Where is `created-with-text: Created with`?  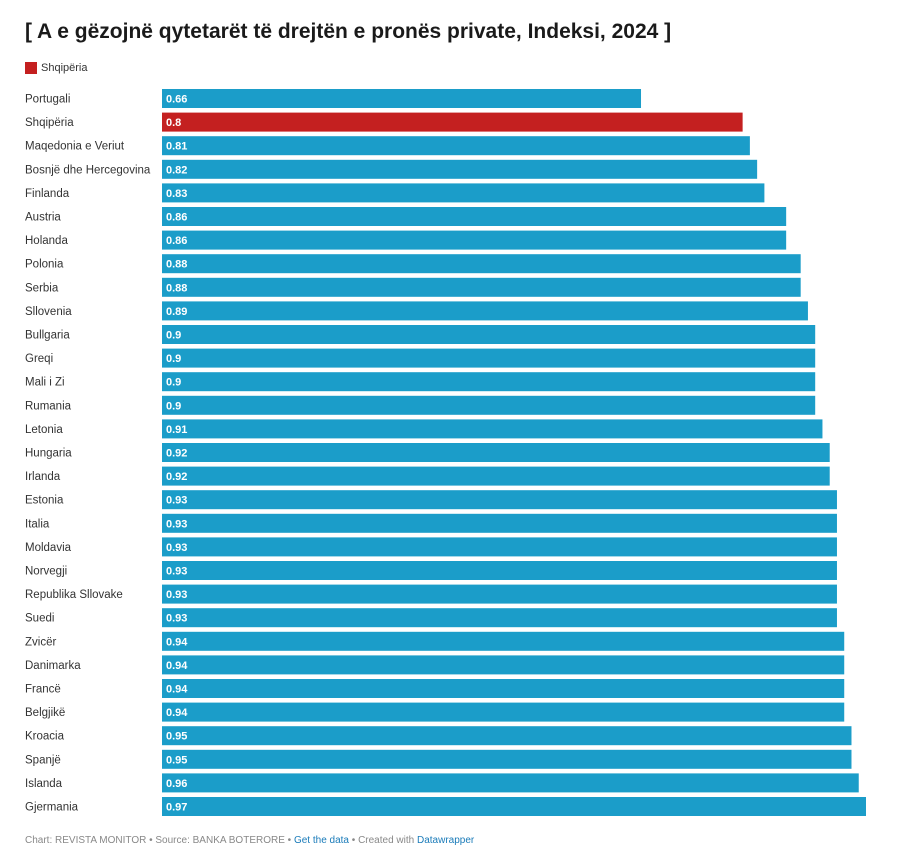 created-with-text: Created with is located at coordinates (387, 840).